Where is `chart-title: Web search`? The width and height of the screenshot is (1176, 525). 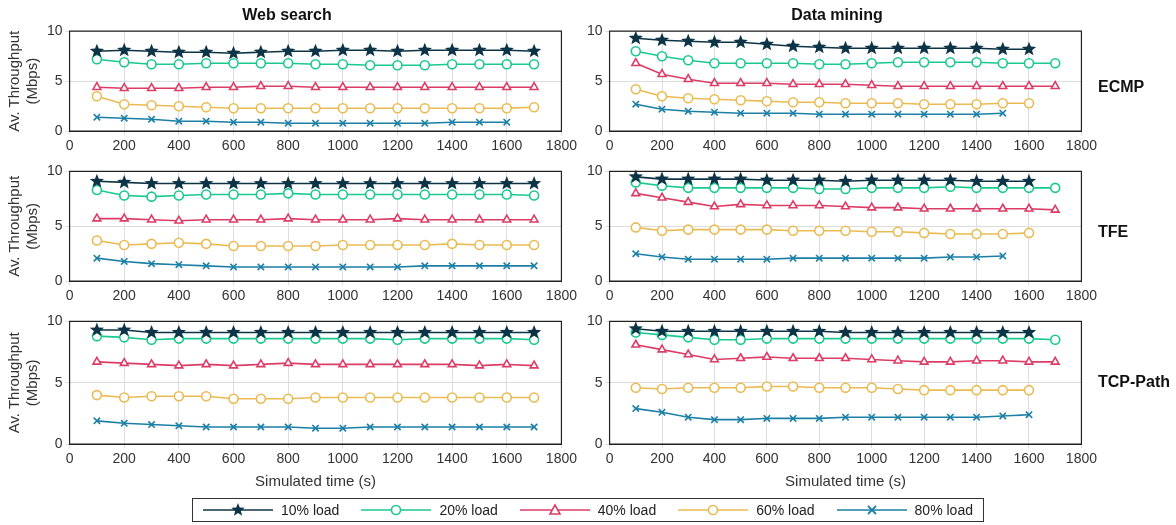 chart-title: Web search is located at coordinates (287, 15).